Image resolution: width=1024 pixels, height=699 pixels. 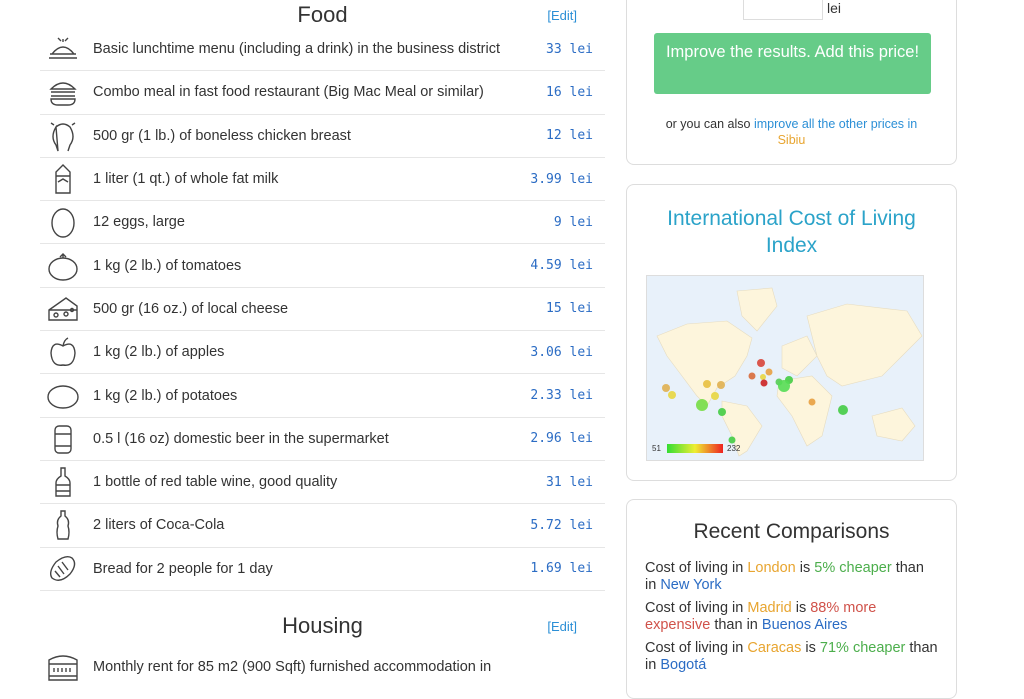 I want to click on item-name: Bread for 2 people for 1 day, so click(x=183, y=568).